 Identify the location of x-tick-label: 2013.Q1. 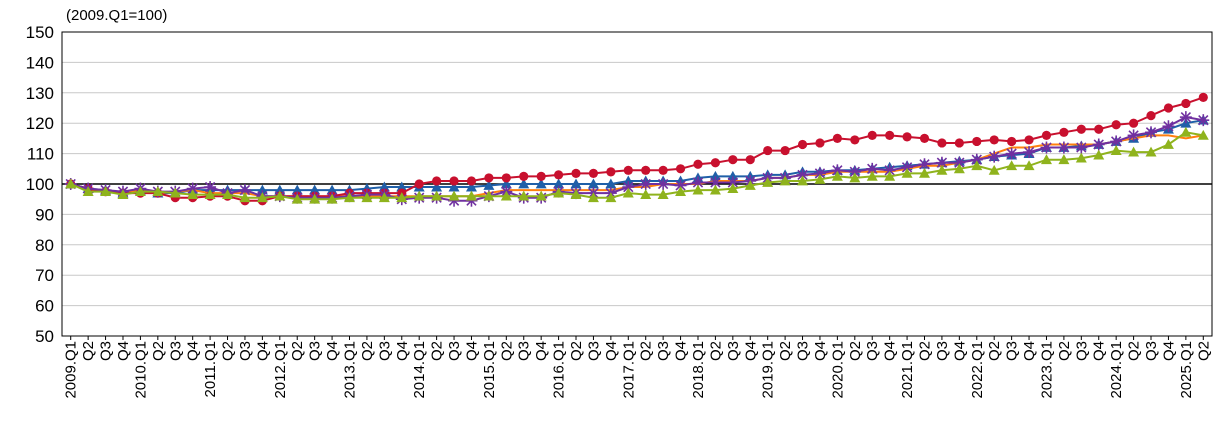
(350, 370).